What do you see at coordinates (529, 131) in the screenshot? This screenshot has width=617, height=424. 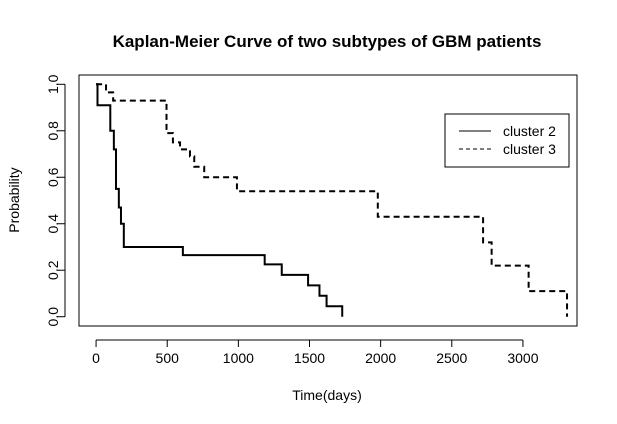 I see `legend-label-cluster-2: cluster 2` at bounding box center [529, 131].